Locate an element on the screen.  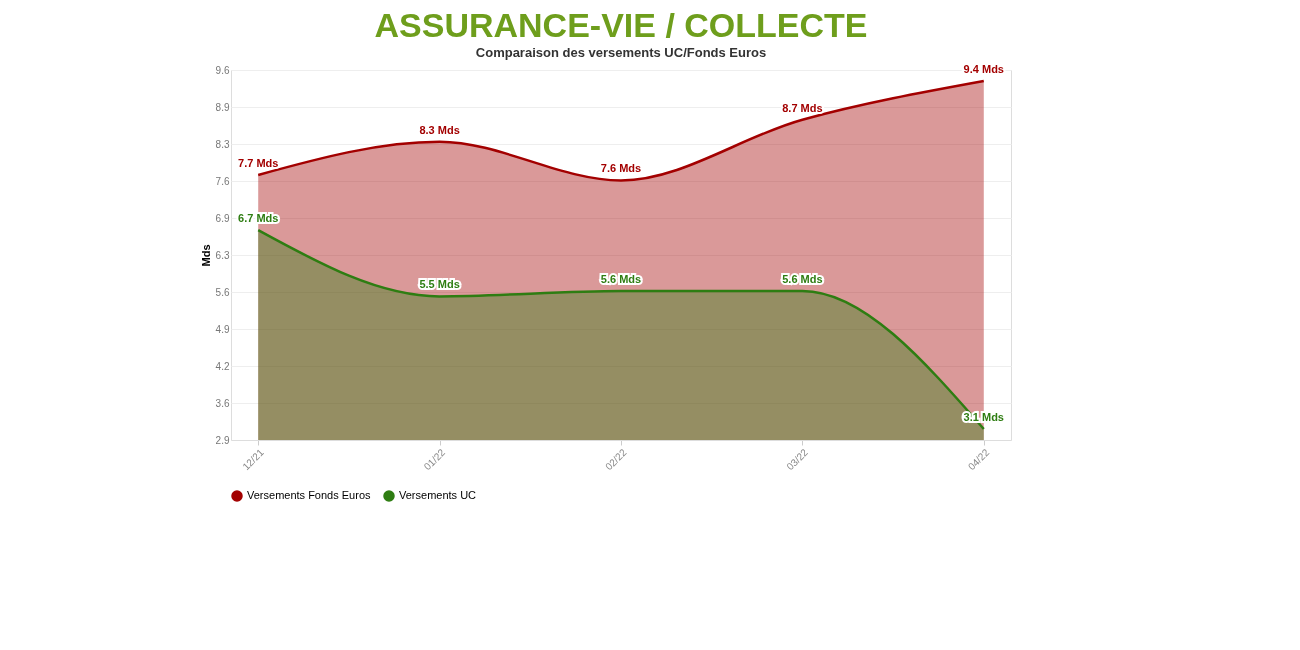
data-label: 7.7 Mds is located at coordinates (258, 162).